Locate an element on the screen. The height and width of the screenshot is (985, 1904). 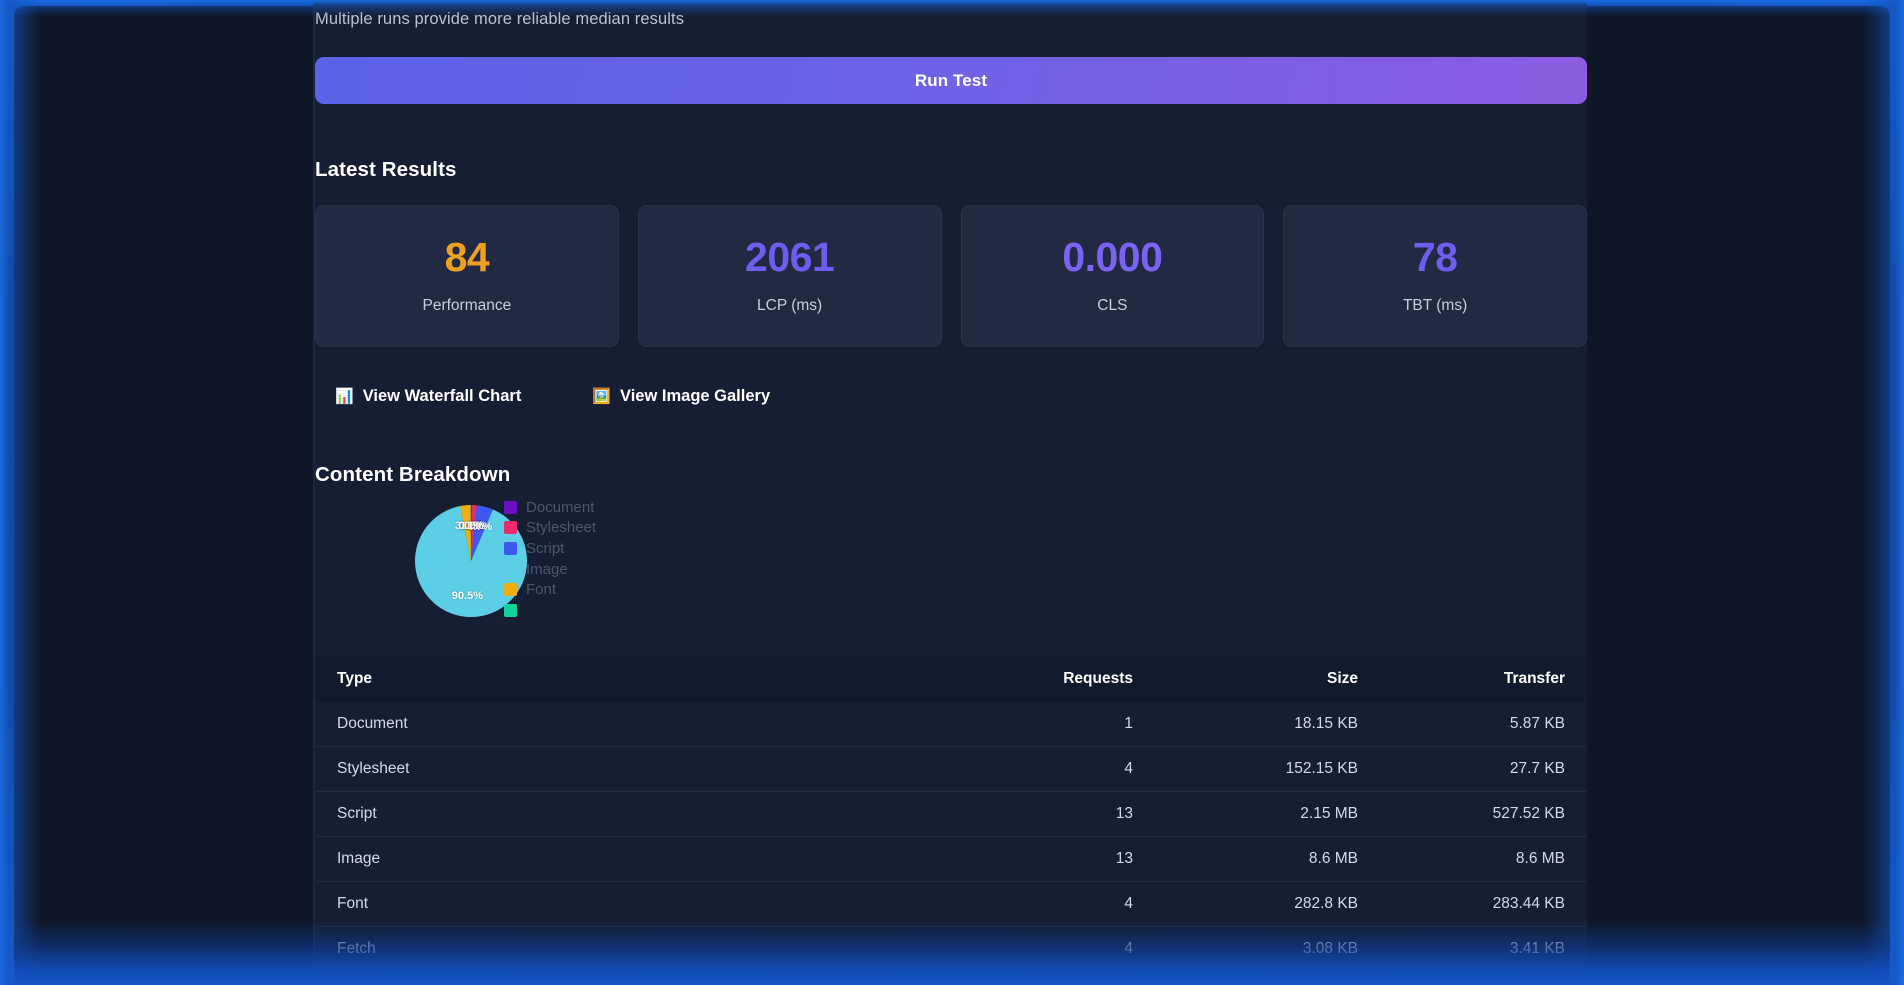
table-cell-transfer: 283.44 KB is located at coordinates (1483, 904).